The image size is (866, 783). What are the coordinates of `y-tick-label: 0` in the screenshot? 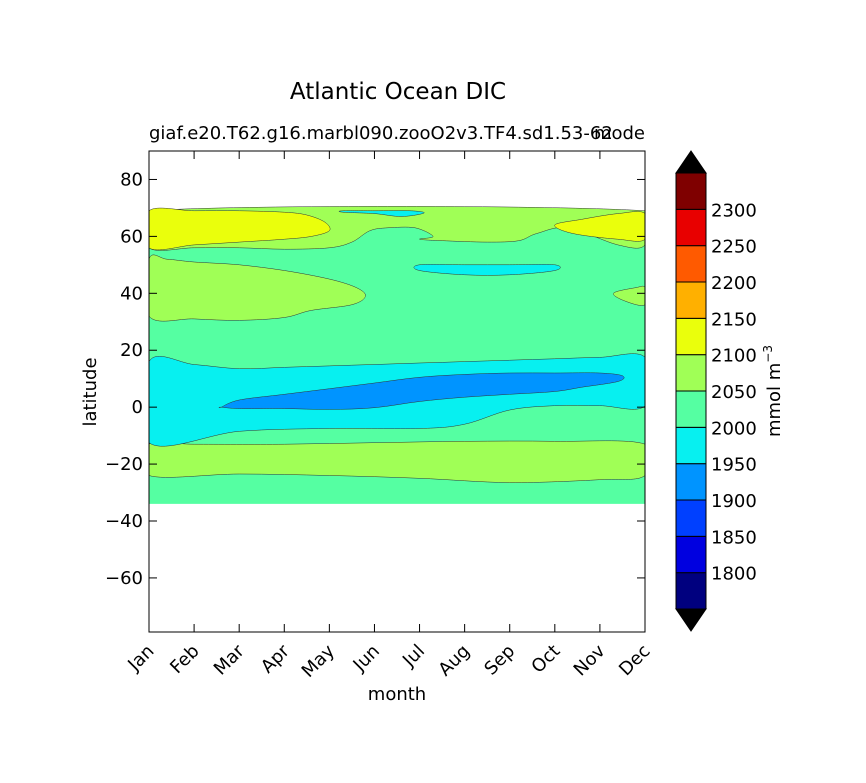 It's located at (137, 407).